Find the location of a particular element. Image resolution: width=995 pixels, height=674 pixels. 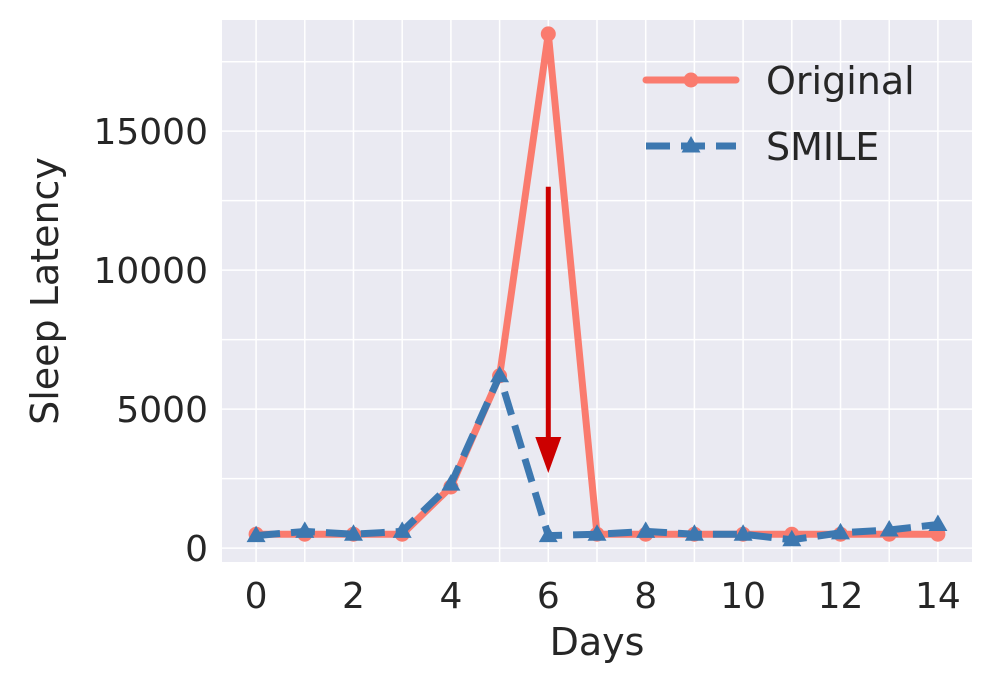

y-tick-label: 0 is located at coordinates (196, 549).